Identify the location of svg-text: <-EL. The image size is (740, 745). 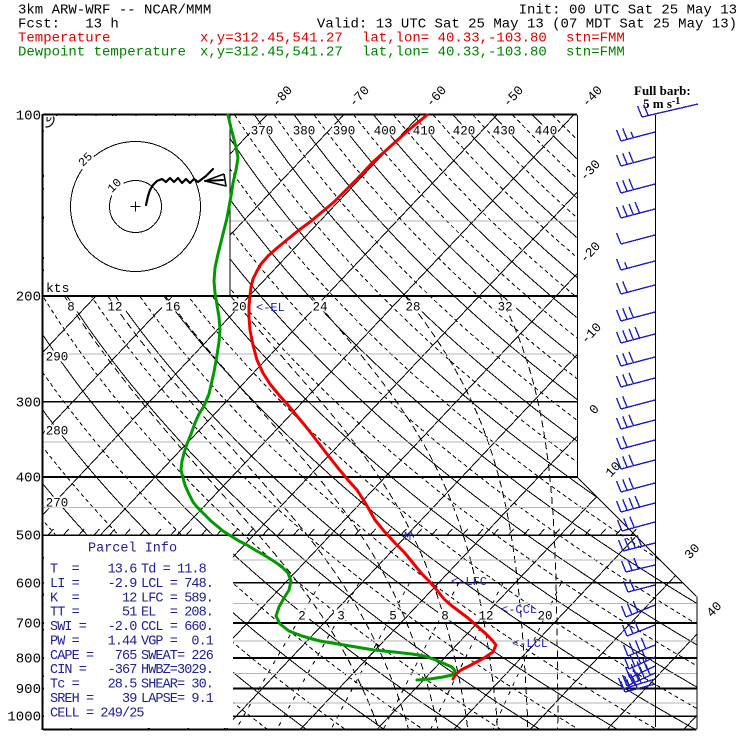
(270, 308).